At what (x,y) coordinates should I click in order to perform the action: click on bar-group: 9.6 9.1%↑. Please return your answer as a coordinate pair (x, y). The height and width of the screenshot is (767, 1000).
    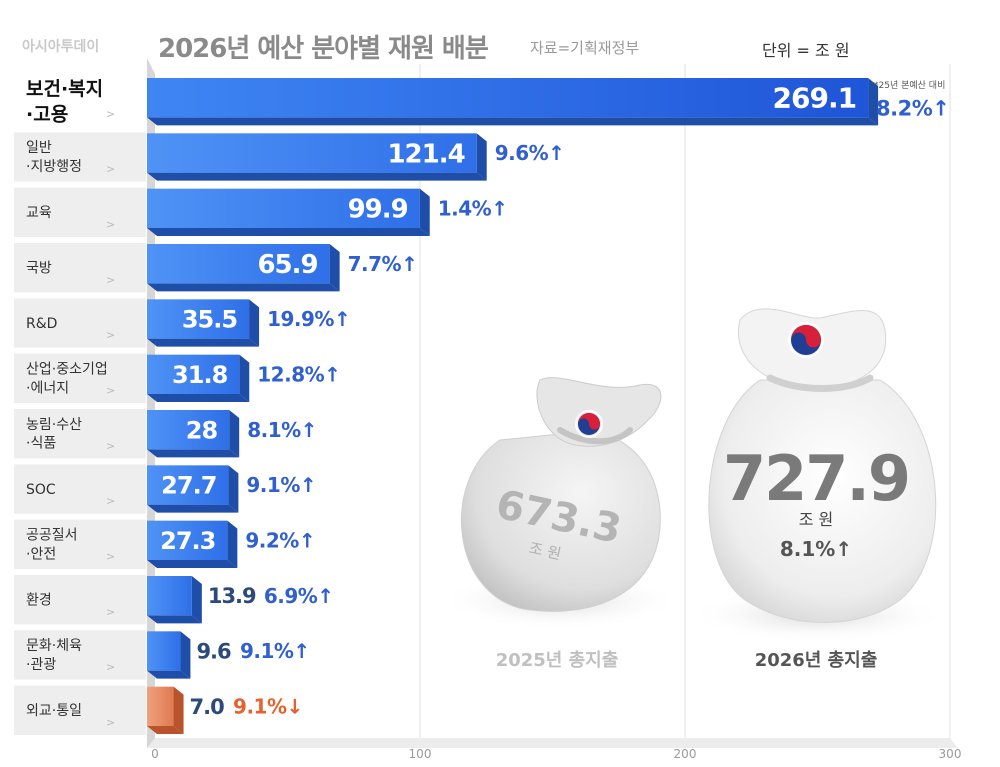
    Looking at the image, I should click on (228, 655).